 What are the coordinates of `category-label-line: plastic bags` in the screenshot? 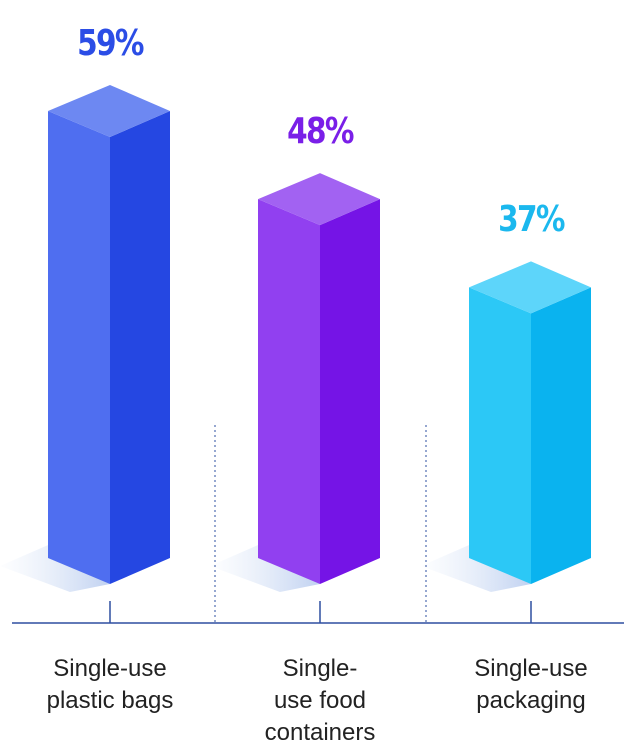 It's located at (110, 700).